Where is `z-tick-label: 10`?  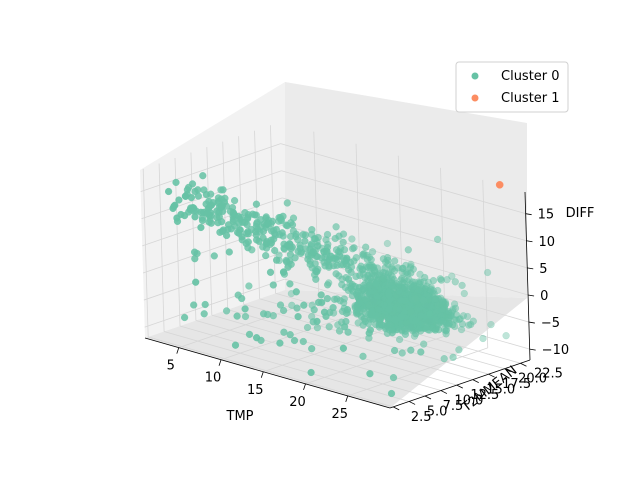
z-tick-label: 10 is located at coordinates (546, 242).